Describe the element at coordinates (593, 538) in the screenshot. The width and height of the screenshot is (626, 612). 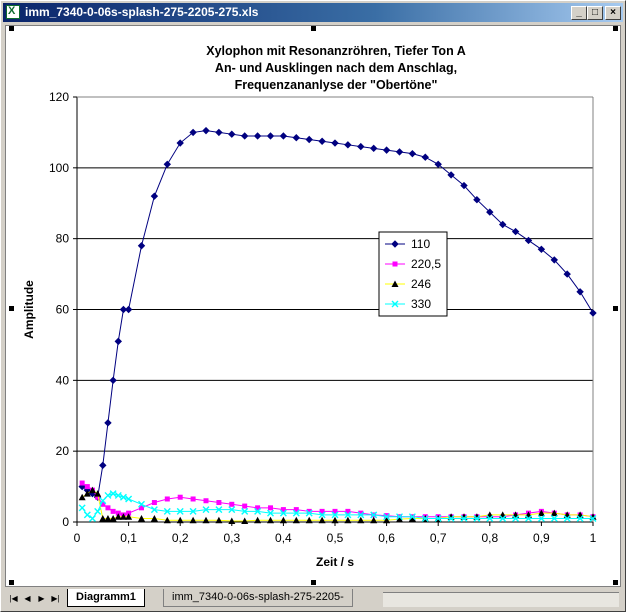
I see `x-tick-label: 1` at that location.